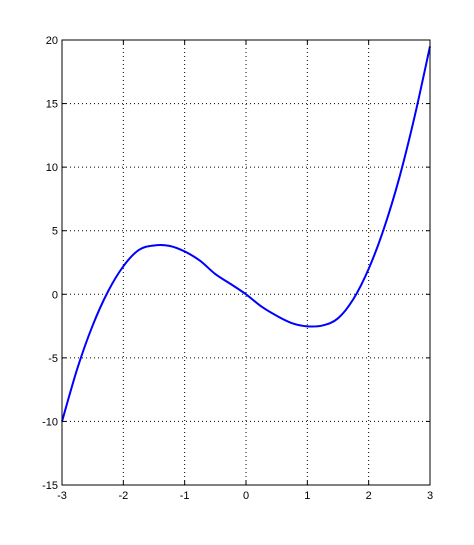 The width and height of the screenshot is (474, 545). Describe the element at coordinates (185, 496) in the screenshot. I see `x-tick-label: -1` at that location.